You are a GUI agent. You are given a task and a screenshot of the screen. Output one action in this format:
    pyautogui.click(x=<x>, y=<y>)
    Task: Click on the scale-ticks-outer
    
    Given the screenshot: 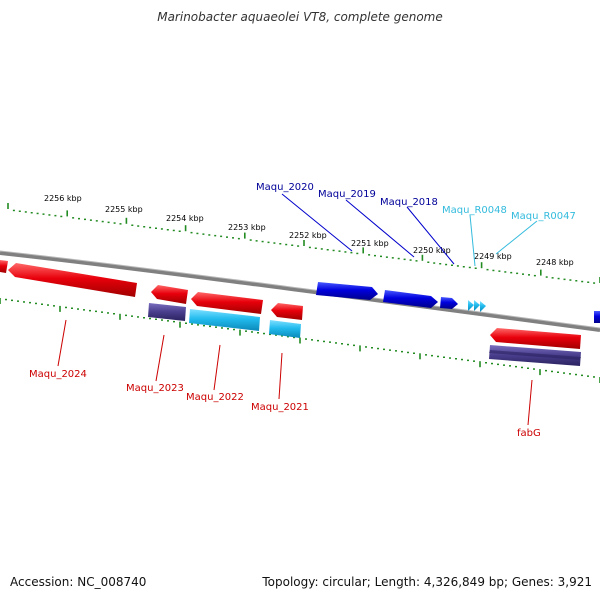 What is the action you would take?
    pyautogui.click(x=303, y=243)
    